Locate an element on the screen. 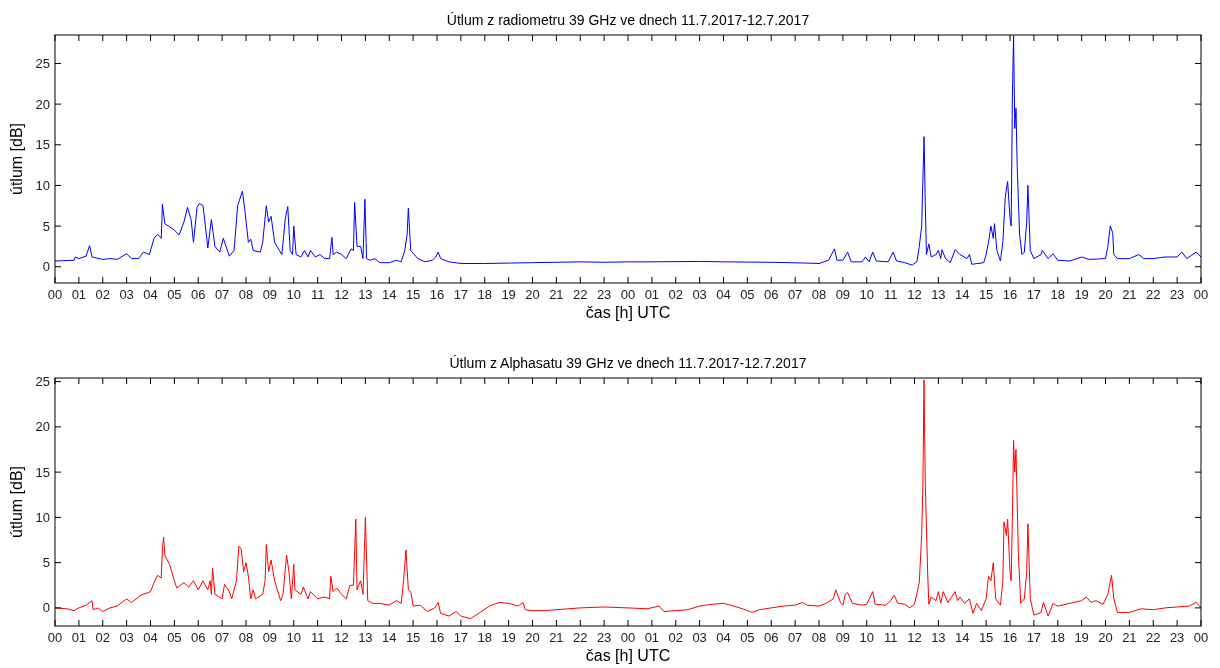  chart-title: Útlum z radiometru 39 GHz ve dnech 11.7.2017-12.7.2017 is located at coordinates (628, 20).